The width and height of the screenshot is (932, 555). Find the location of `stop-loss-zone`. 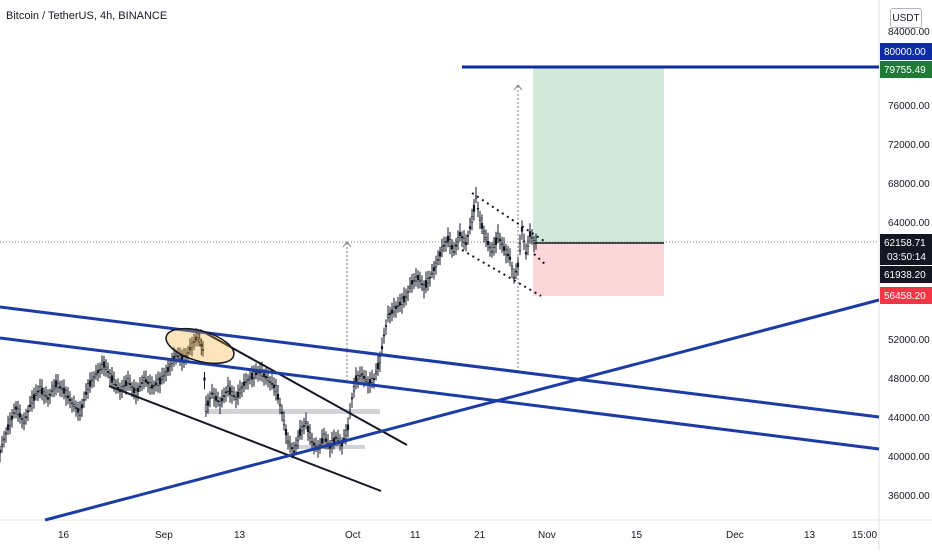

stop-loss-zone is located at coordinates (598, 269).